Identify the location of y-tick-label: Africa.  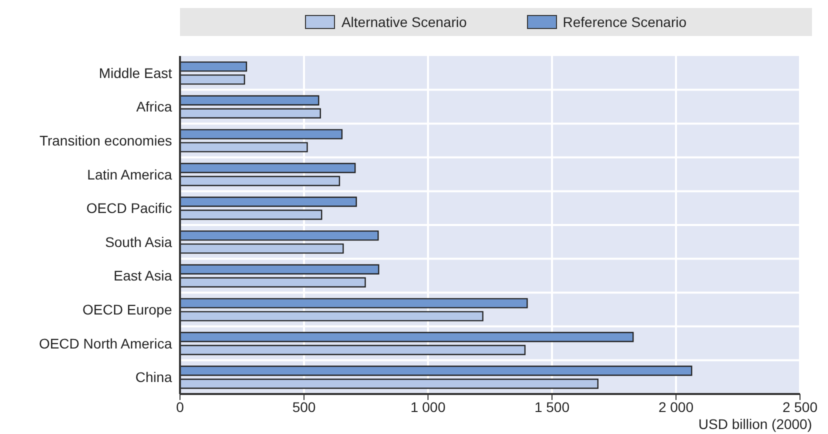
(154, 106).